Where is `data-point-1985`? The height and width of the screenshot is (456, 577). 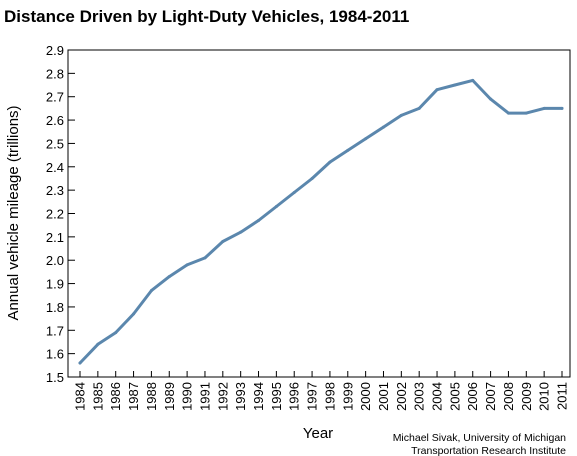 data-point-1985 is located at coordinates (98, 344).